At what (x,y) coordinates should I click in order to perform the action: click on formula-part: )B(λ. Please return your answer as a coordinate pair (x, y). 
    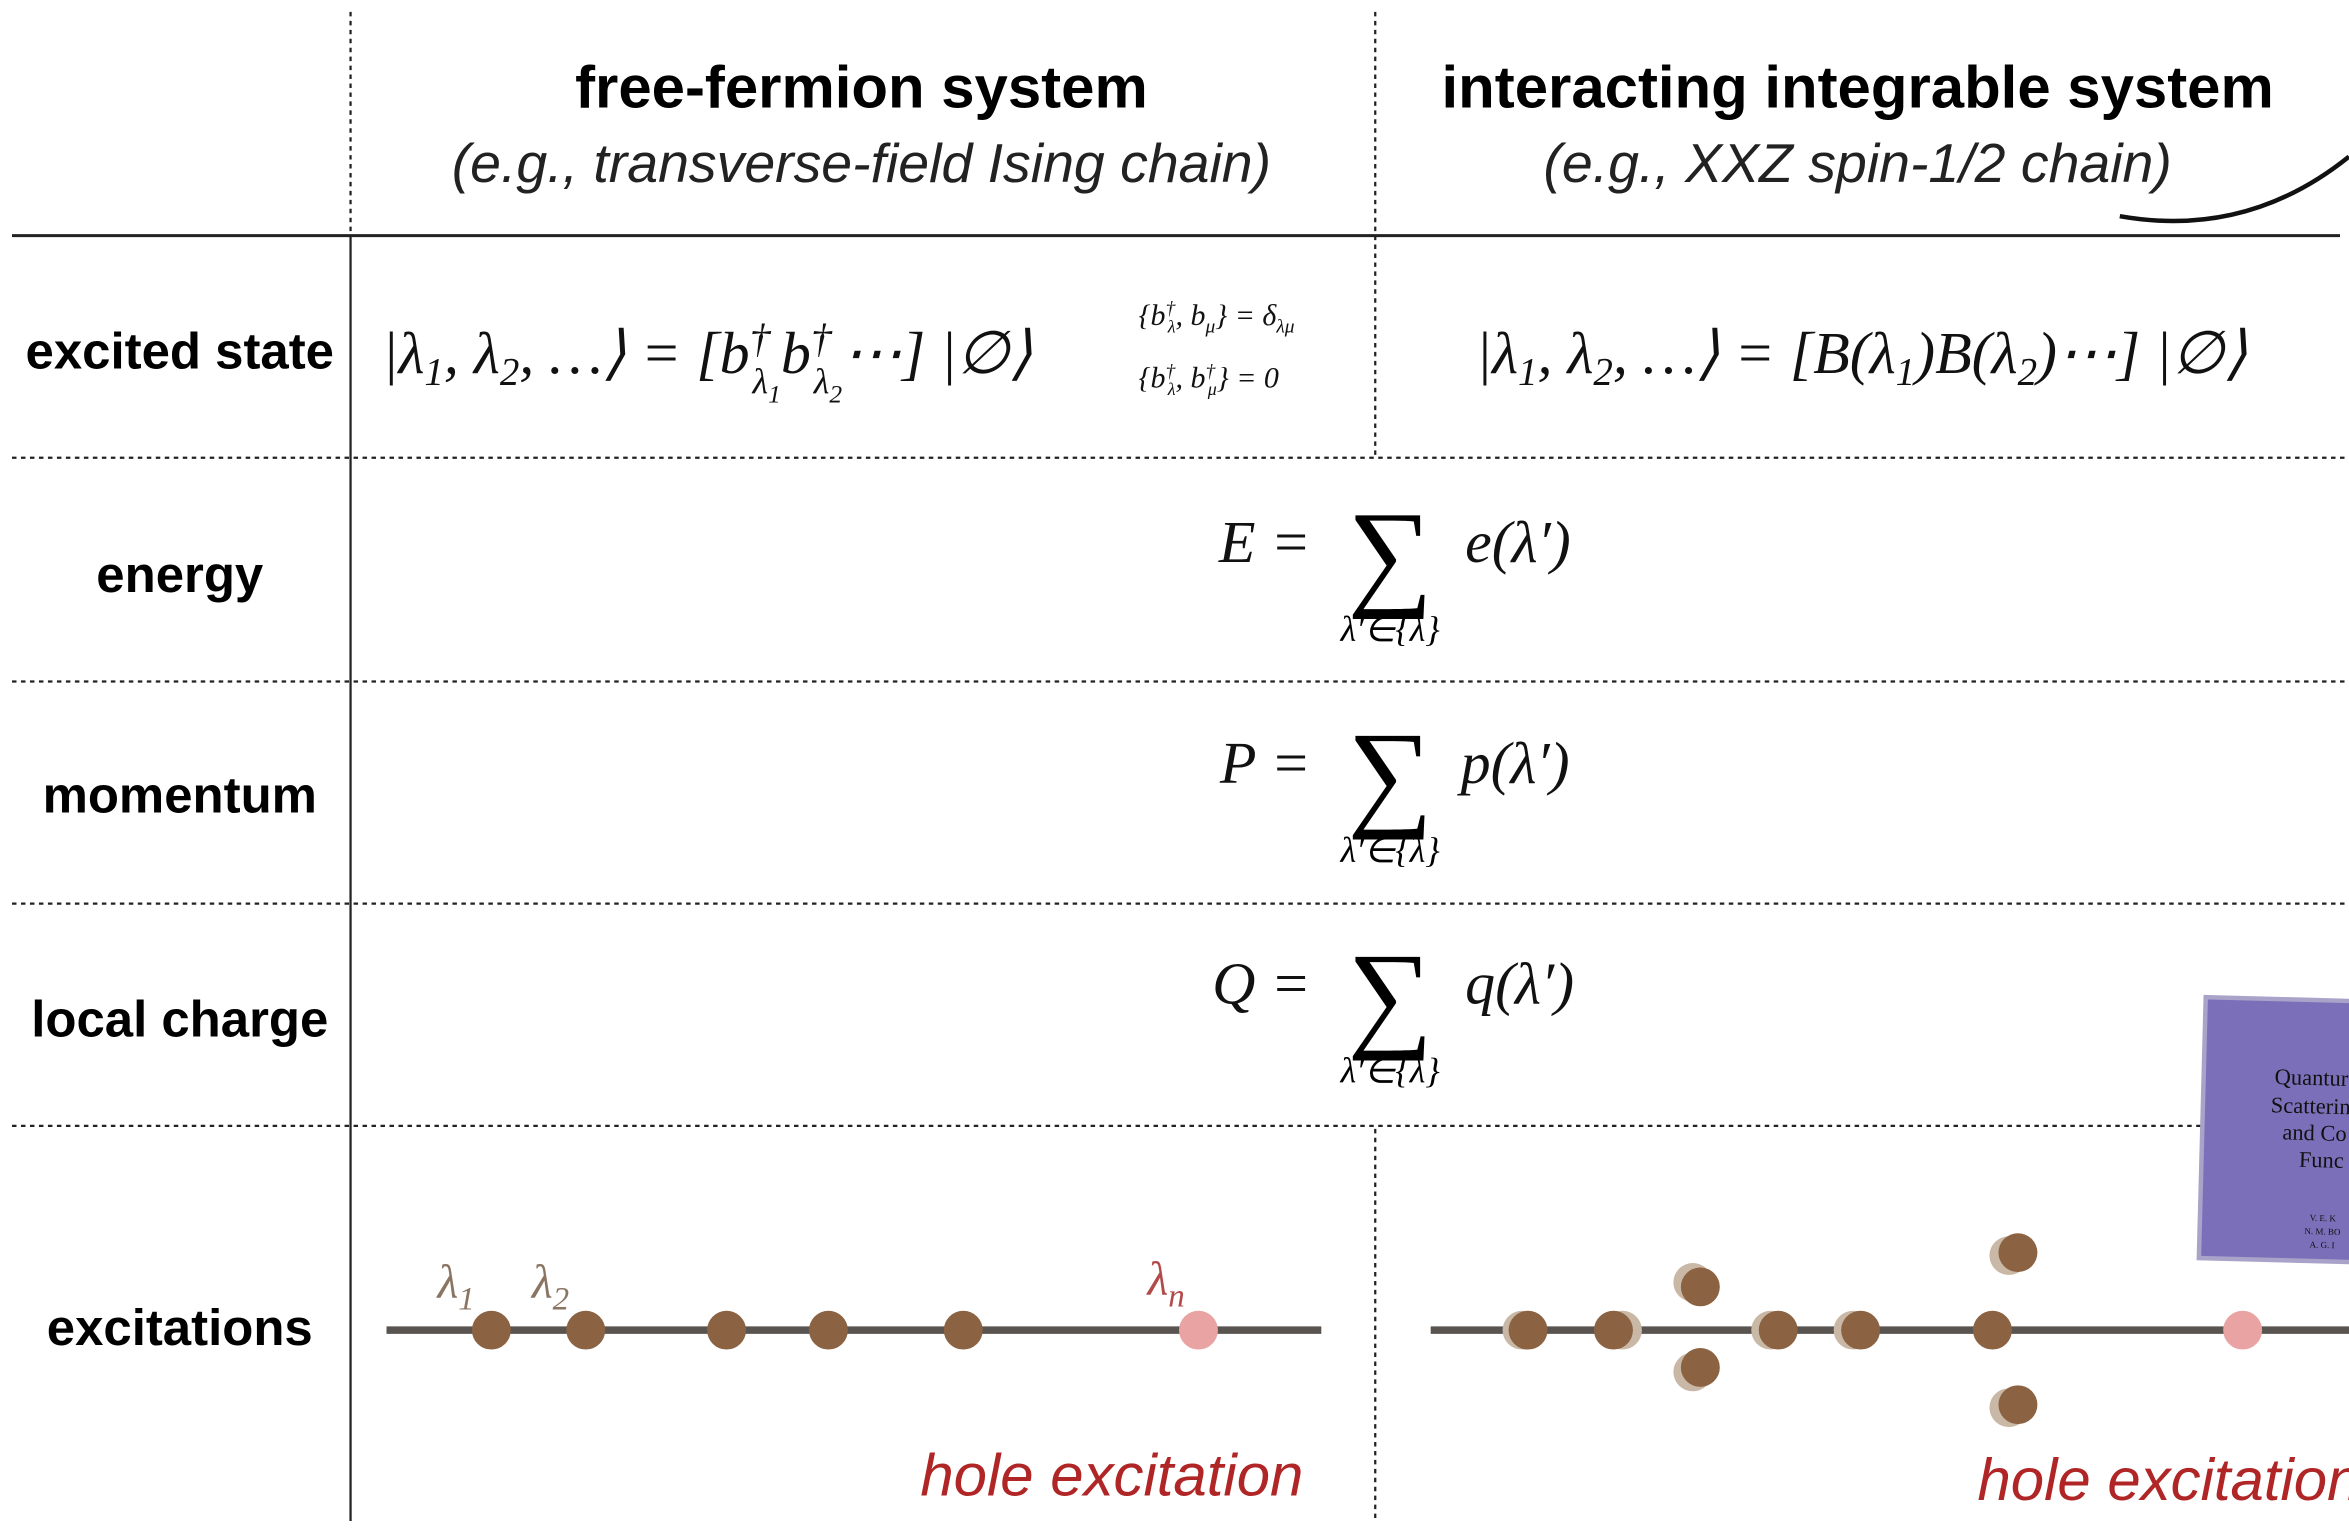
    Looking at the image, I should click on (1964, 353).